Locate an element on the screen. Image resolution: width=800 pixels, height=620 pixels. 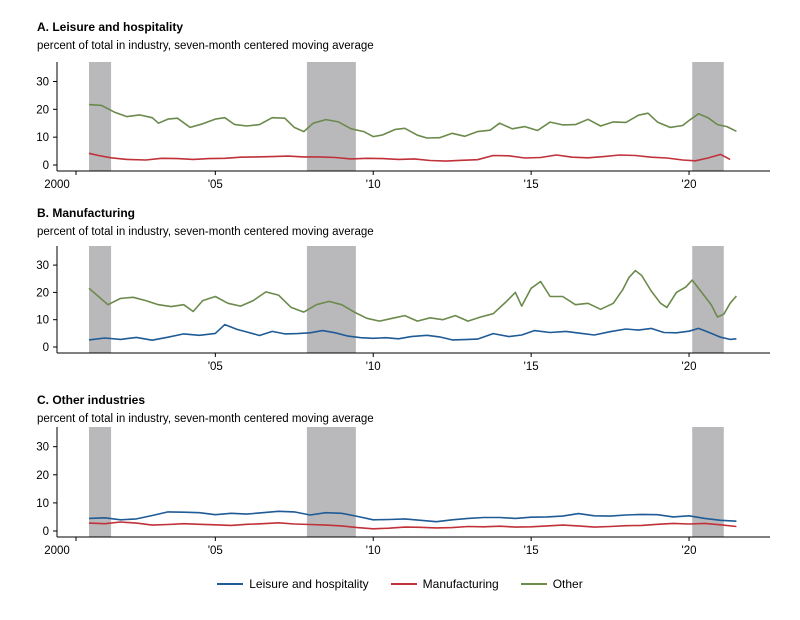
legend-swatch-other is located at coordinates (533, 584).